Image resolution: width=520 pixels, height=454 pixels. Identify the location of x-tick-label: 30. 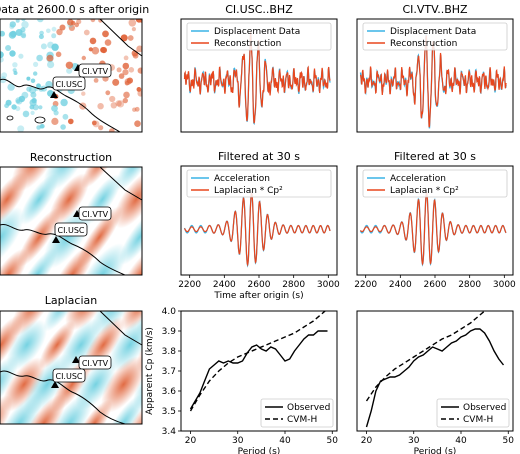
(414, 441).